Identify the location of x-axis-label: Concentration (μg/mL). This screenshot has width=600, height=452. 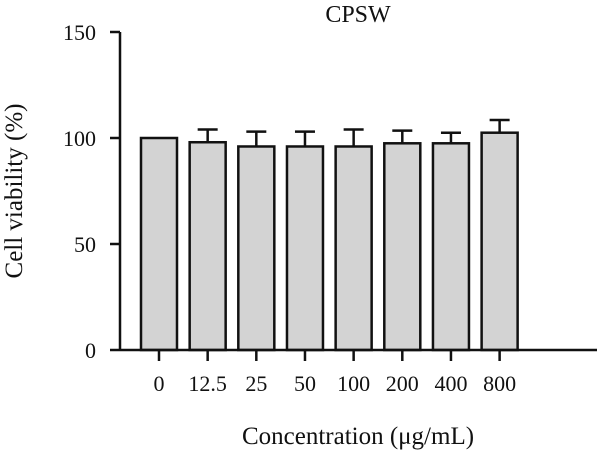
(358, 436).